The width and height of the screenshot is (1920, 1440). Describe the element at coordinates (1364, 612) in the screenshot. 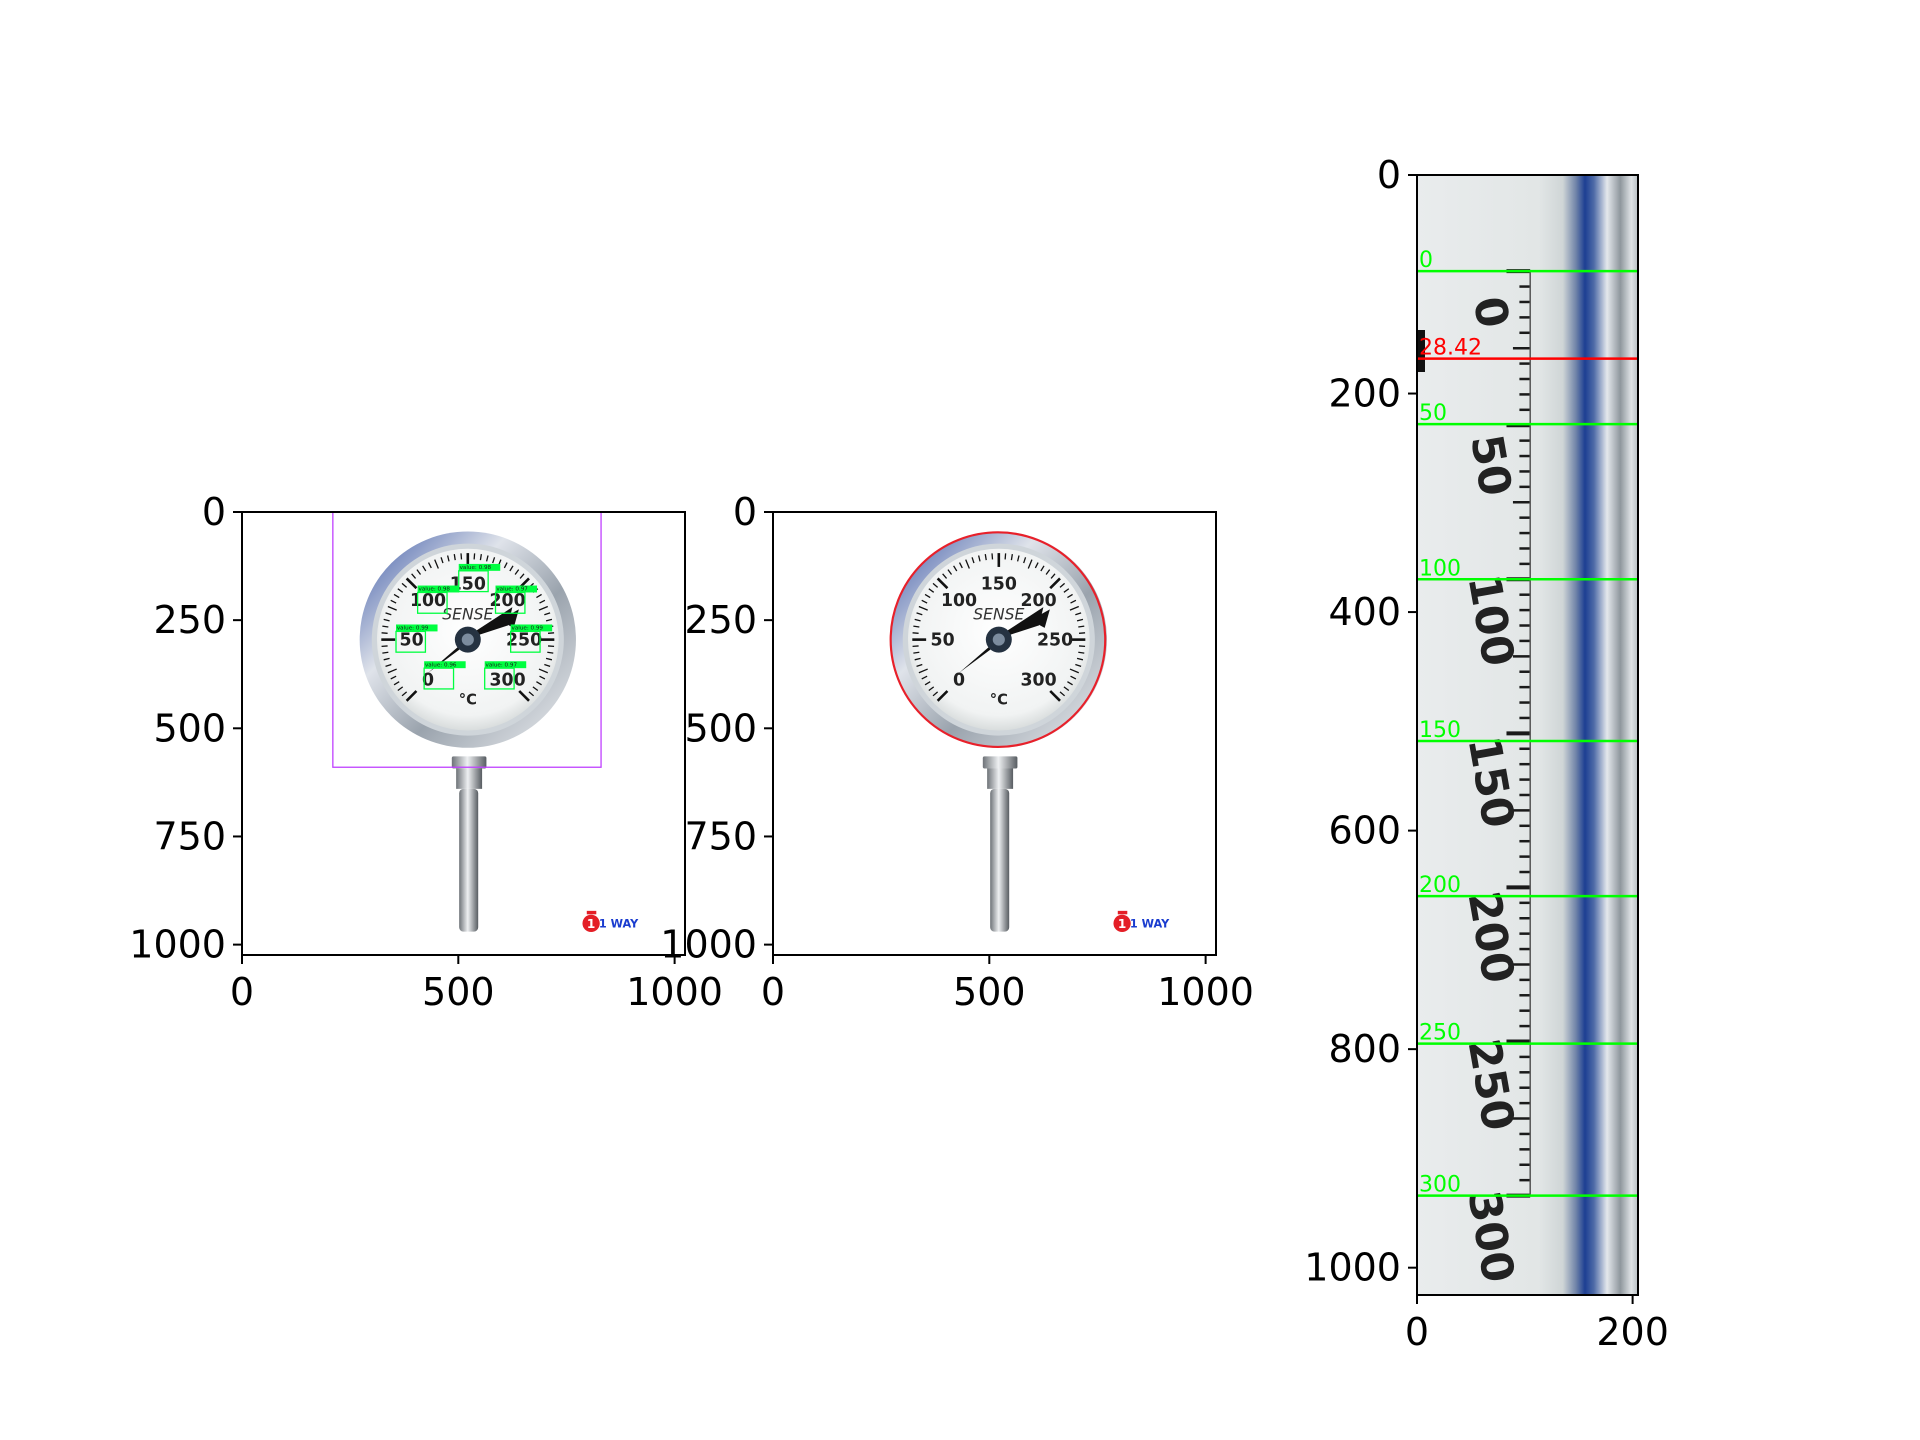

I see `y-tick-label: 400` at that location.